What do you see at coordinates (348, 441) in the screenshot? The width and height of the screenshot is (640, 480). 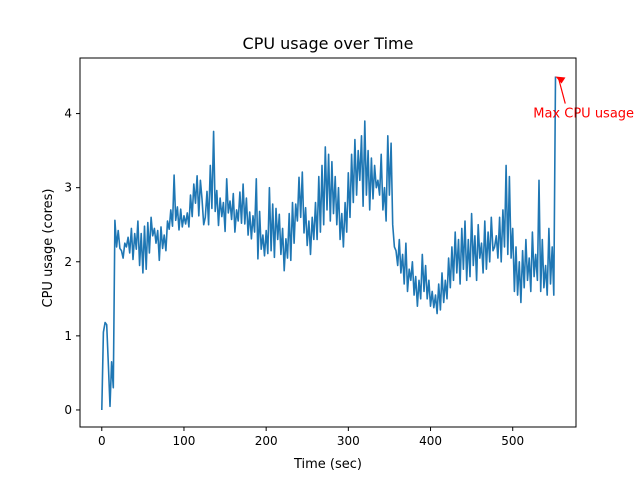 I see `x-tick-label: 300` at bounding box center [348, 441].